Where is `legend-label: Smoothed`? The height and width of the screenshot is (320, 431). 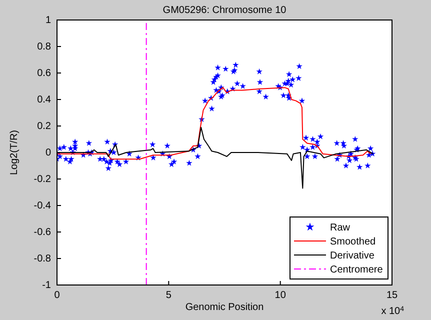 legend-label: Smoothed is located at coordinates (353, 242).